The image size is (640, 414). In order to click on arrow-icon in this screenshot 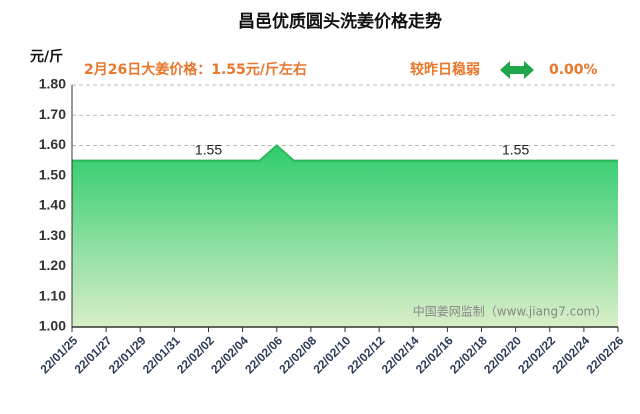, I will do `click(517, 70)`.